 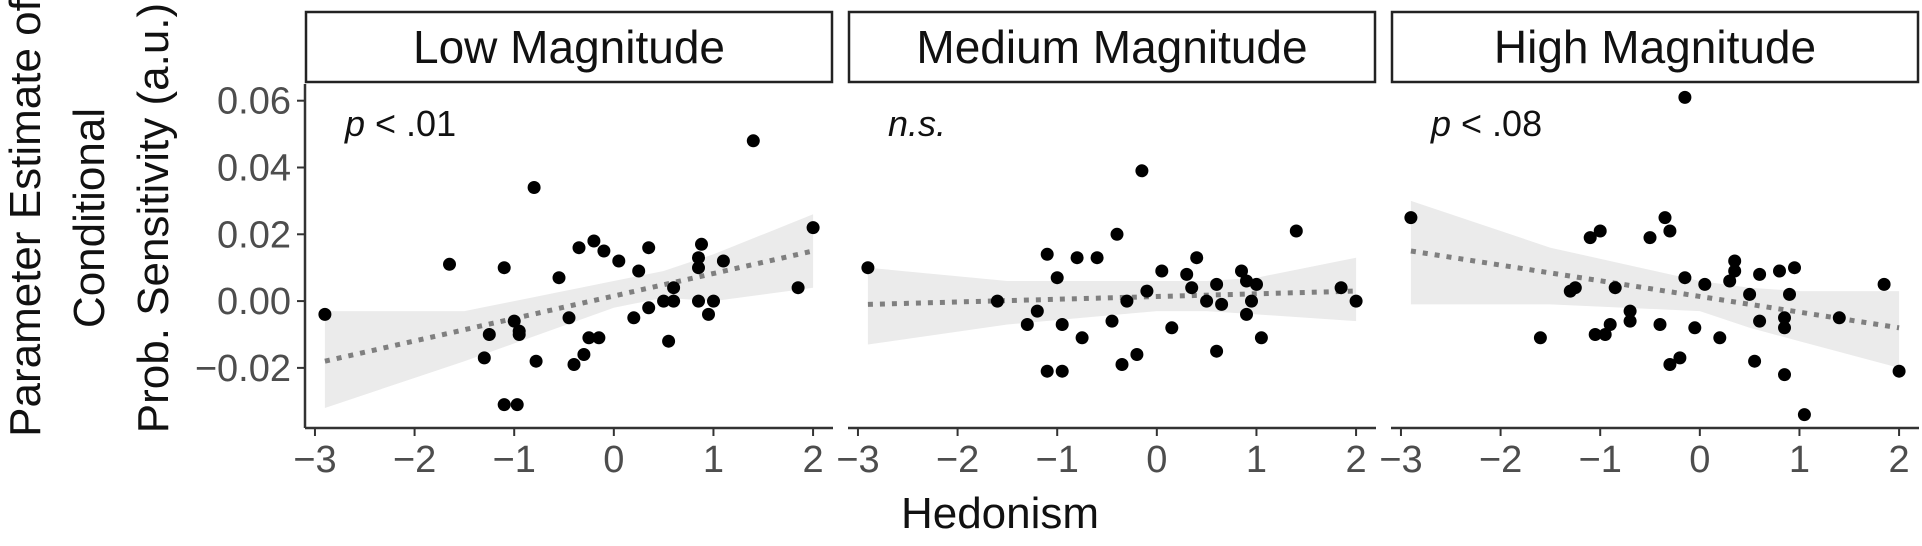 What do you see at coordinates (1156, 460) in the screenshot?
I see `x-tick-label: 0` at bounding box center [1156, 460].